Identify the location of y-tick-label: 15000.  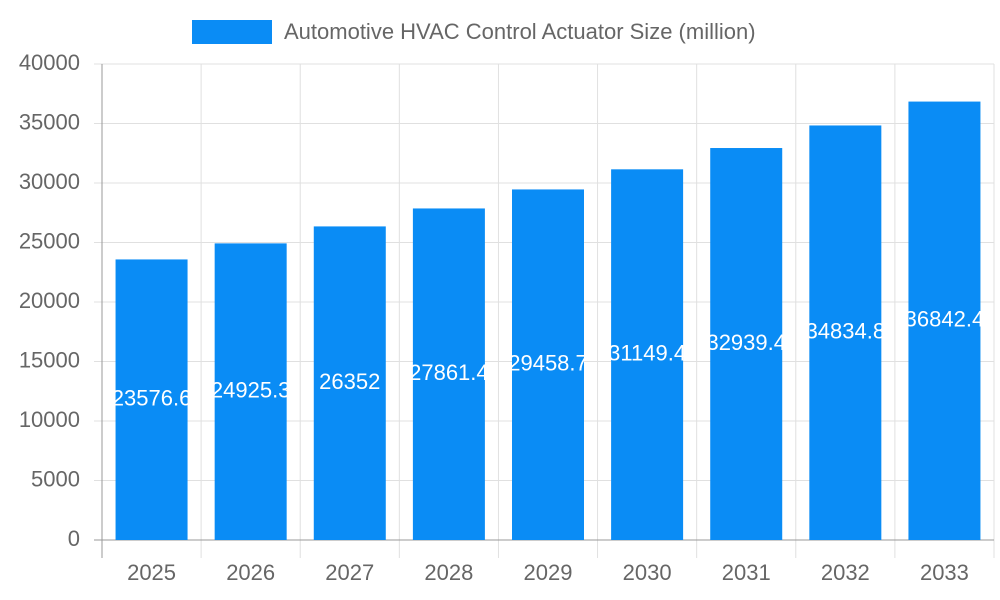
(49, 359).